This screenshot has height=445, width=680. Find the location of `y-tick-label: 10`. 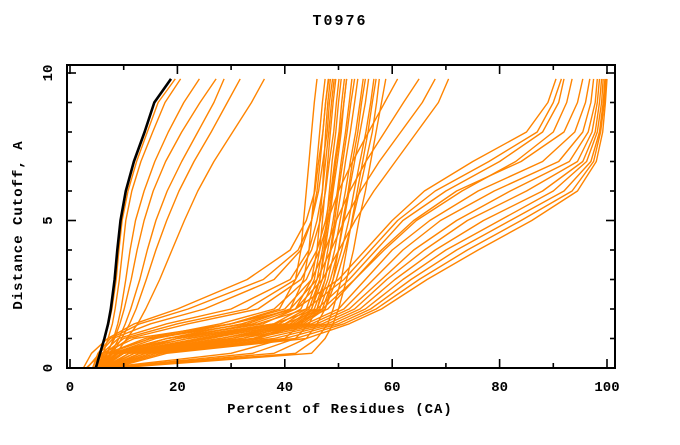

y-tick-label: 10 is located at coordinates (49, 73).